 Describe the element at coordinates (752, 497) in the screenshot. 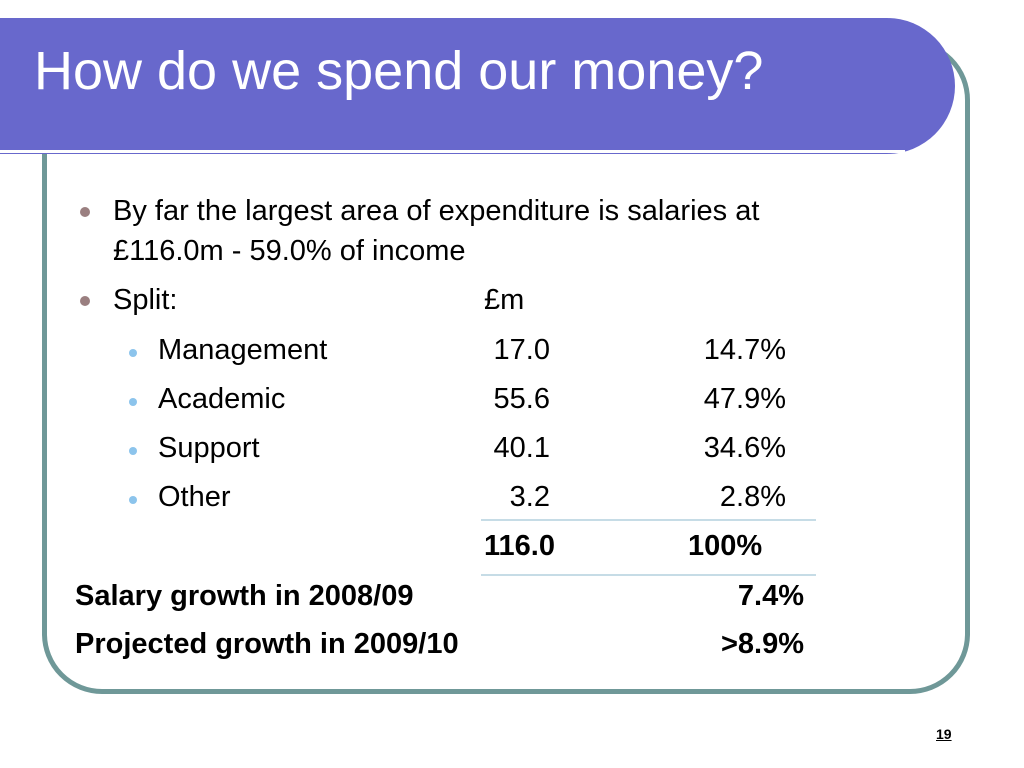

I see `row-percent-other: 2.8%` at that location.